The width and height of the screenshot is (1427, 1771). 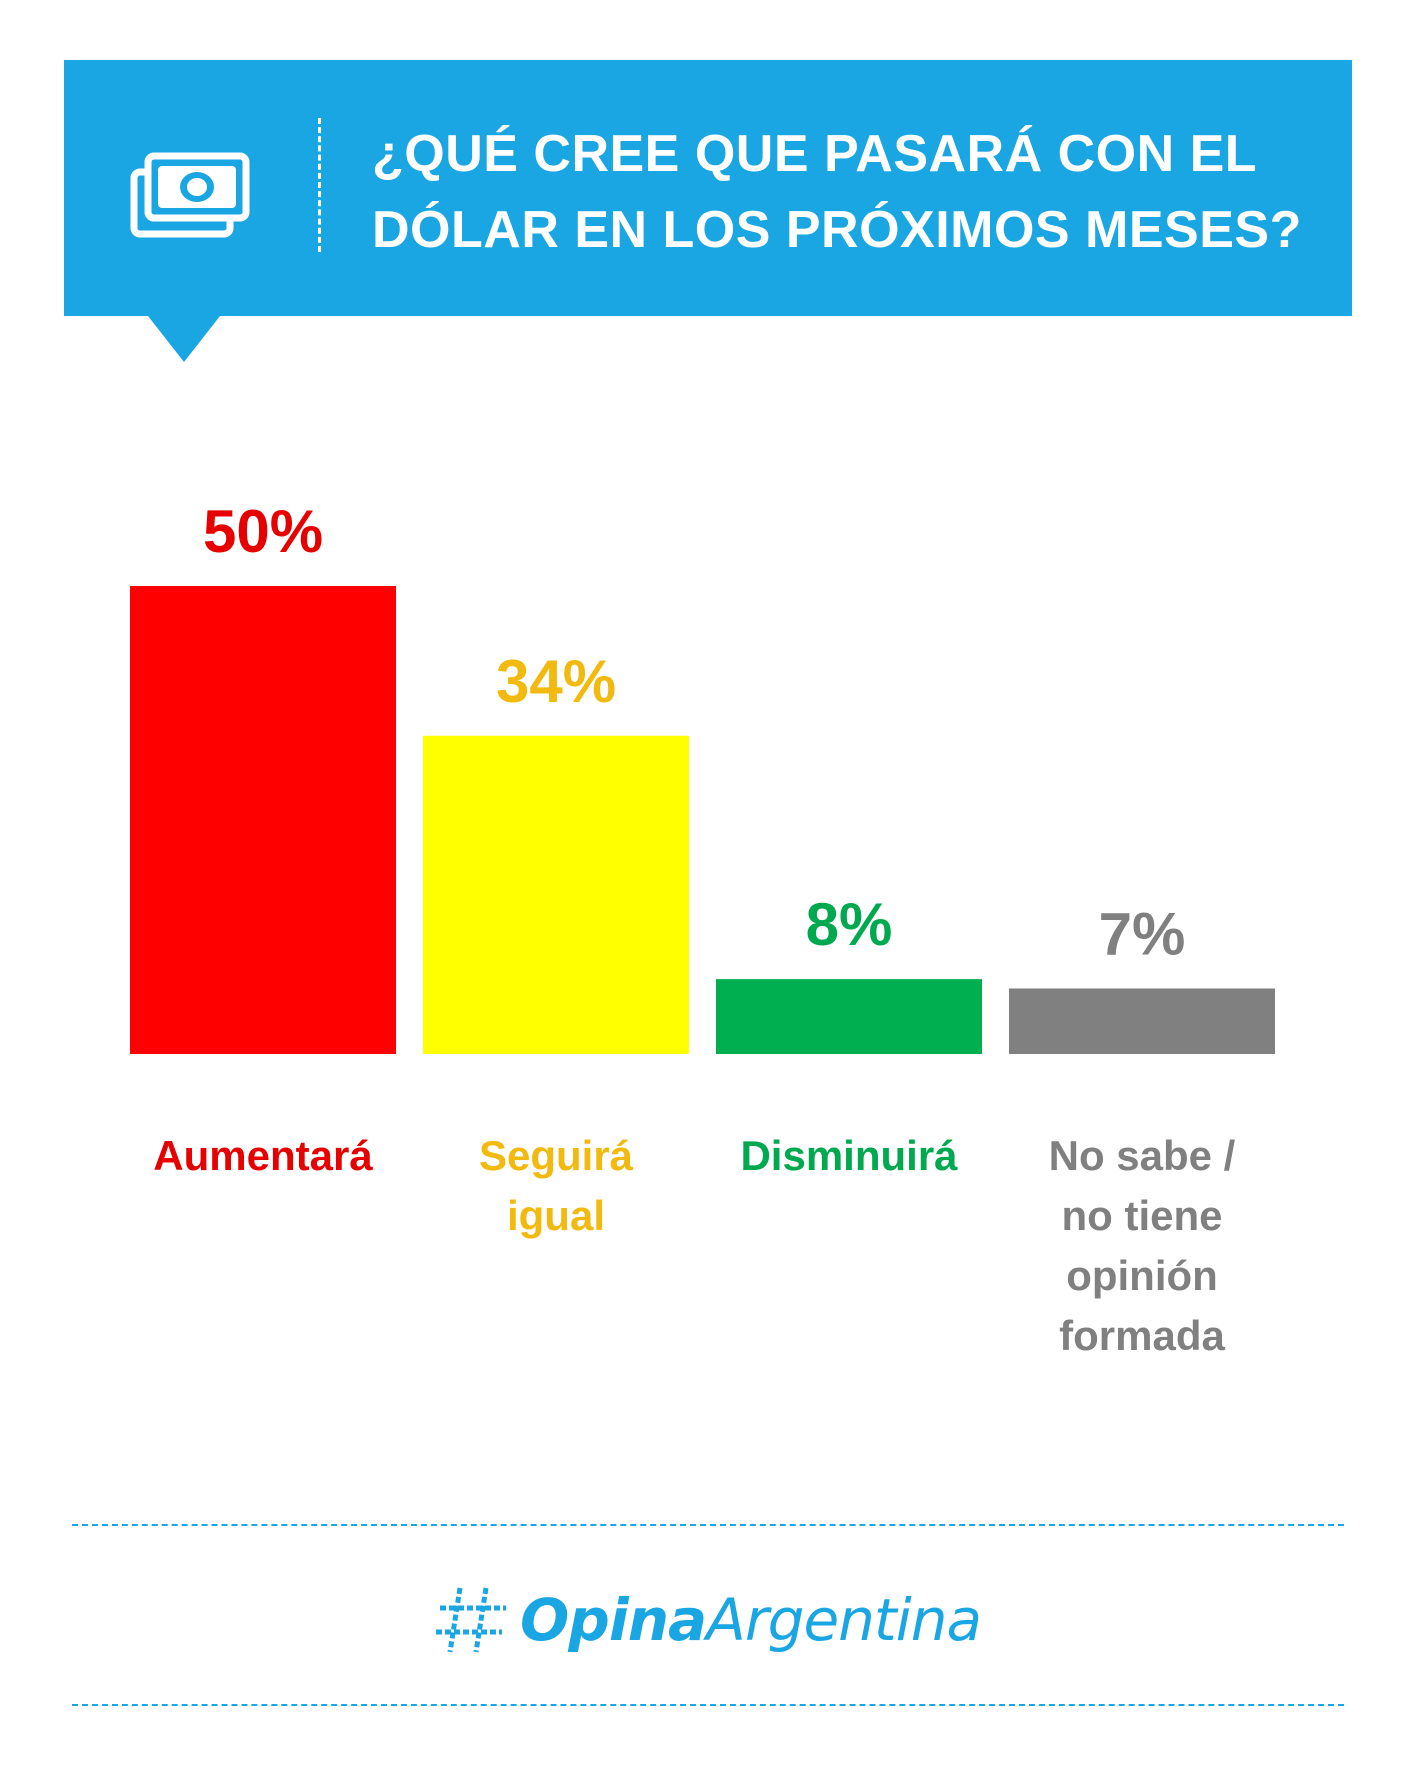 What do you see at coordinates (1142, 1275) in the screenshot?
I see `category-label-4-line-3: opinión` at bounding box center [1142, 1275].